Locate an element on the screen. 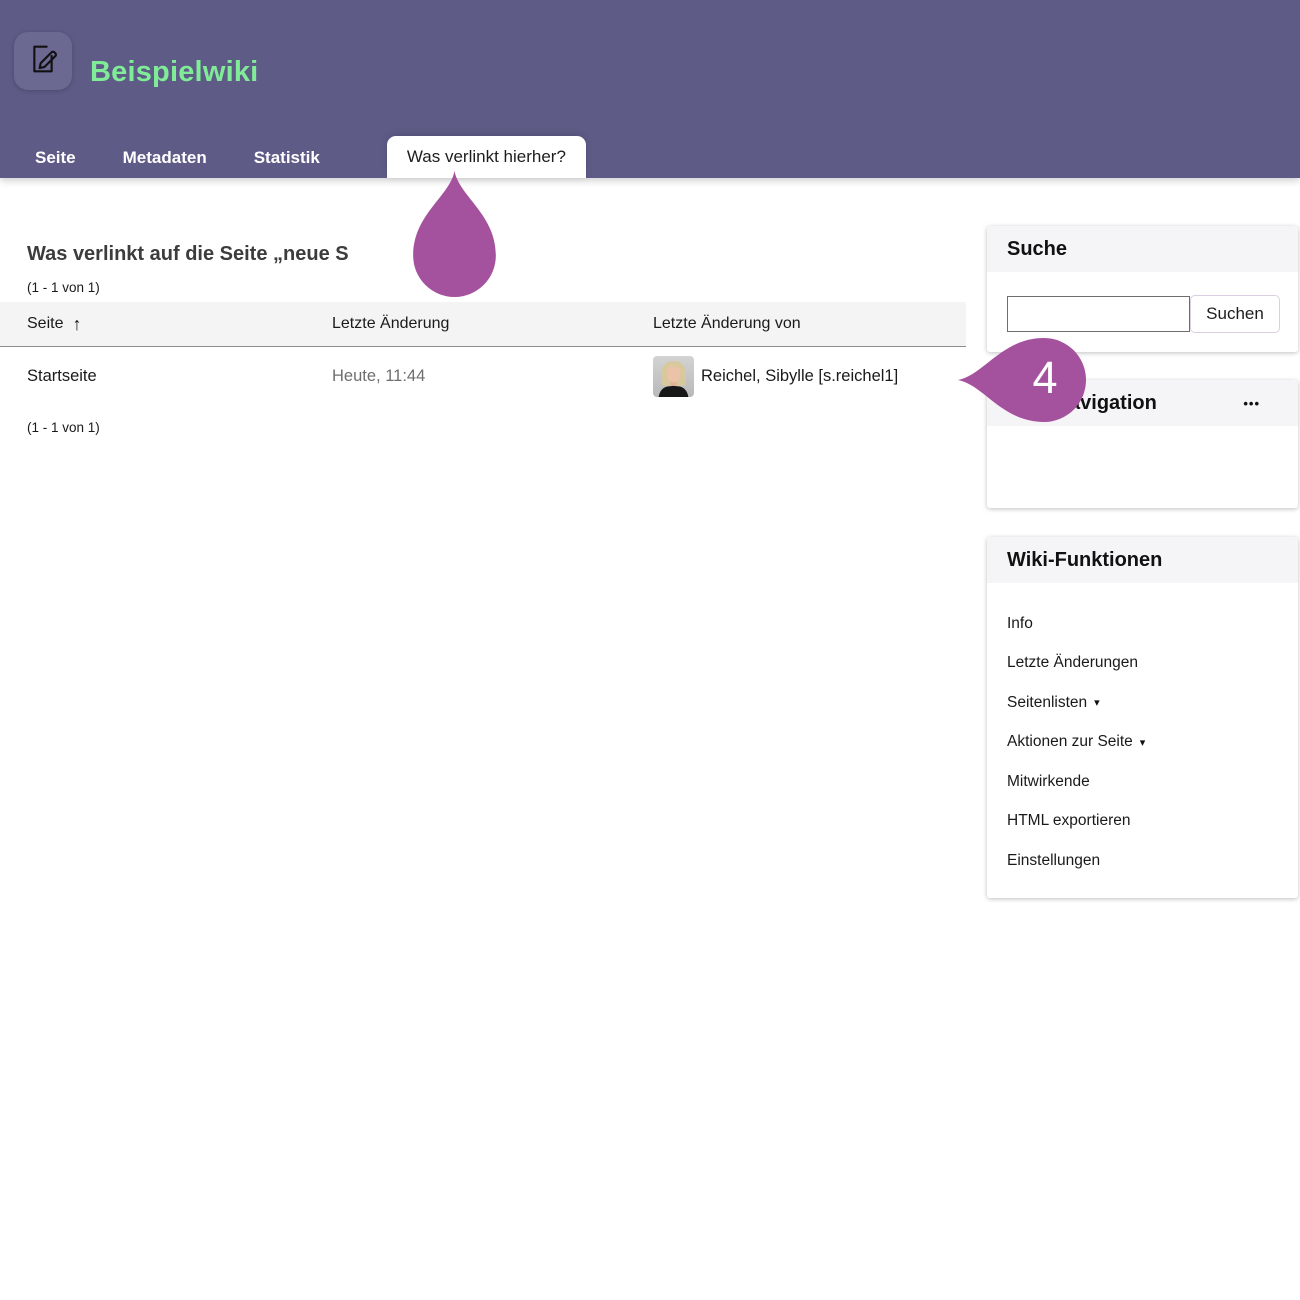 The image size is (1300, 1300). tab-statistik: Statistik is located at coordinates (286, 157).